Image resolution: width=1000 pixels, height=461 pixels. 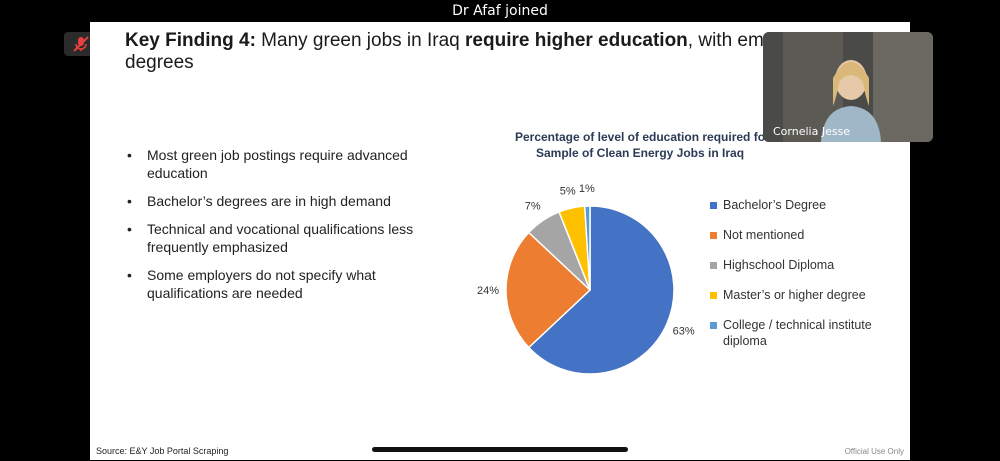 I want to click on legend-label: Master’s or higher degree, so click(x=794, y=295).